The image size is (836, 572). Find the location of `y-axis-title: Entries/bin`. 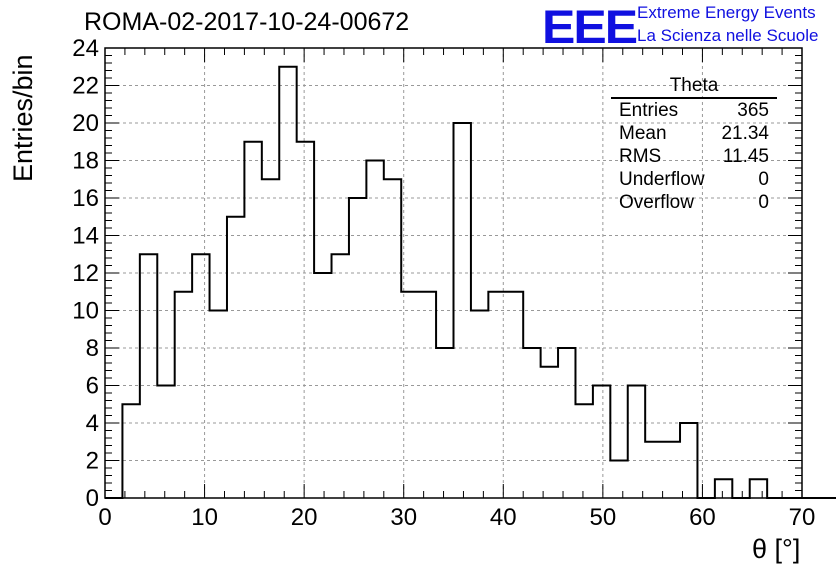

y-axis-title: Entries/bin is located at coordinates (23, 118).